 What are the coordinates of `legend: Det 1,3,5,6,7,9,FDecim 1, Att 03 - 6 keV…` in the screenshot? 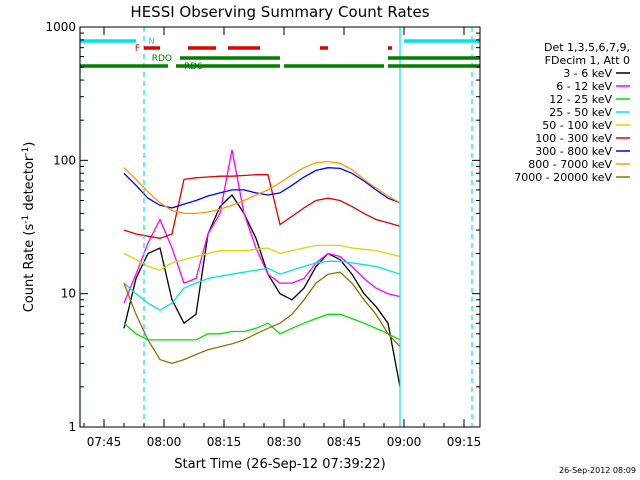 It's located at (572, 112).